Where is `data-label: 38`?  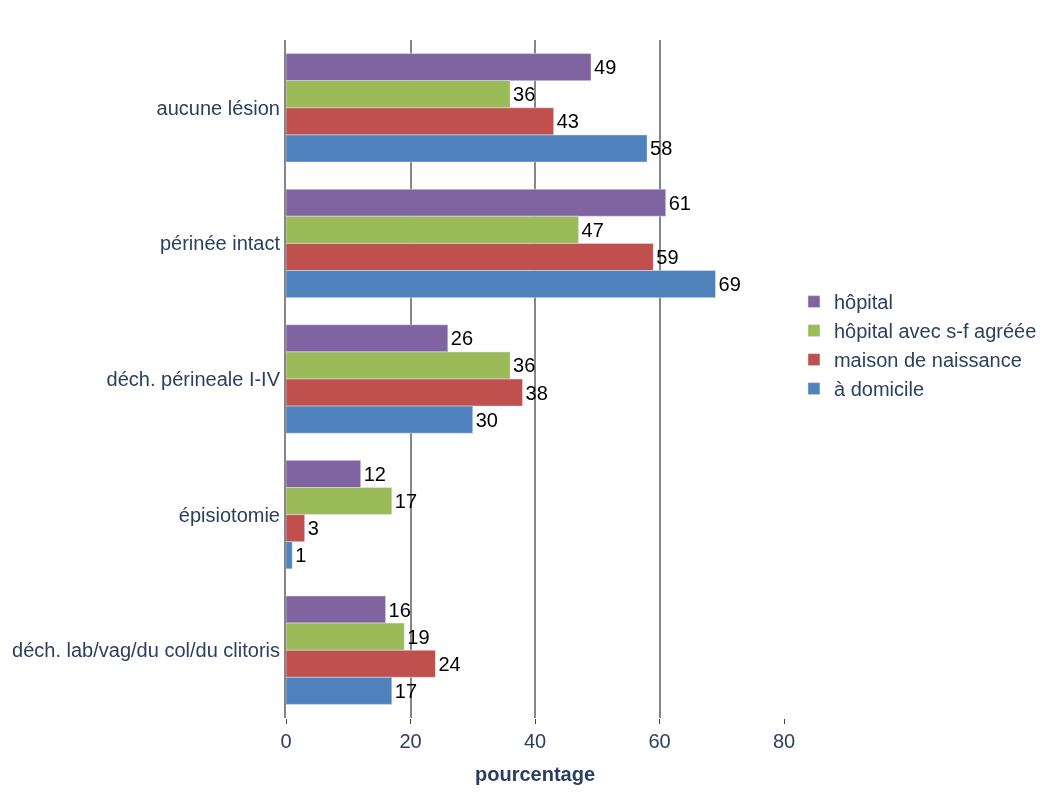 data-label: 38 is located at coordinates (536, 392).